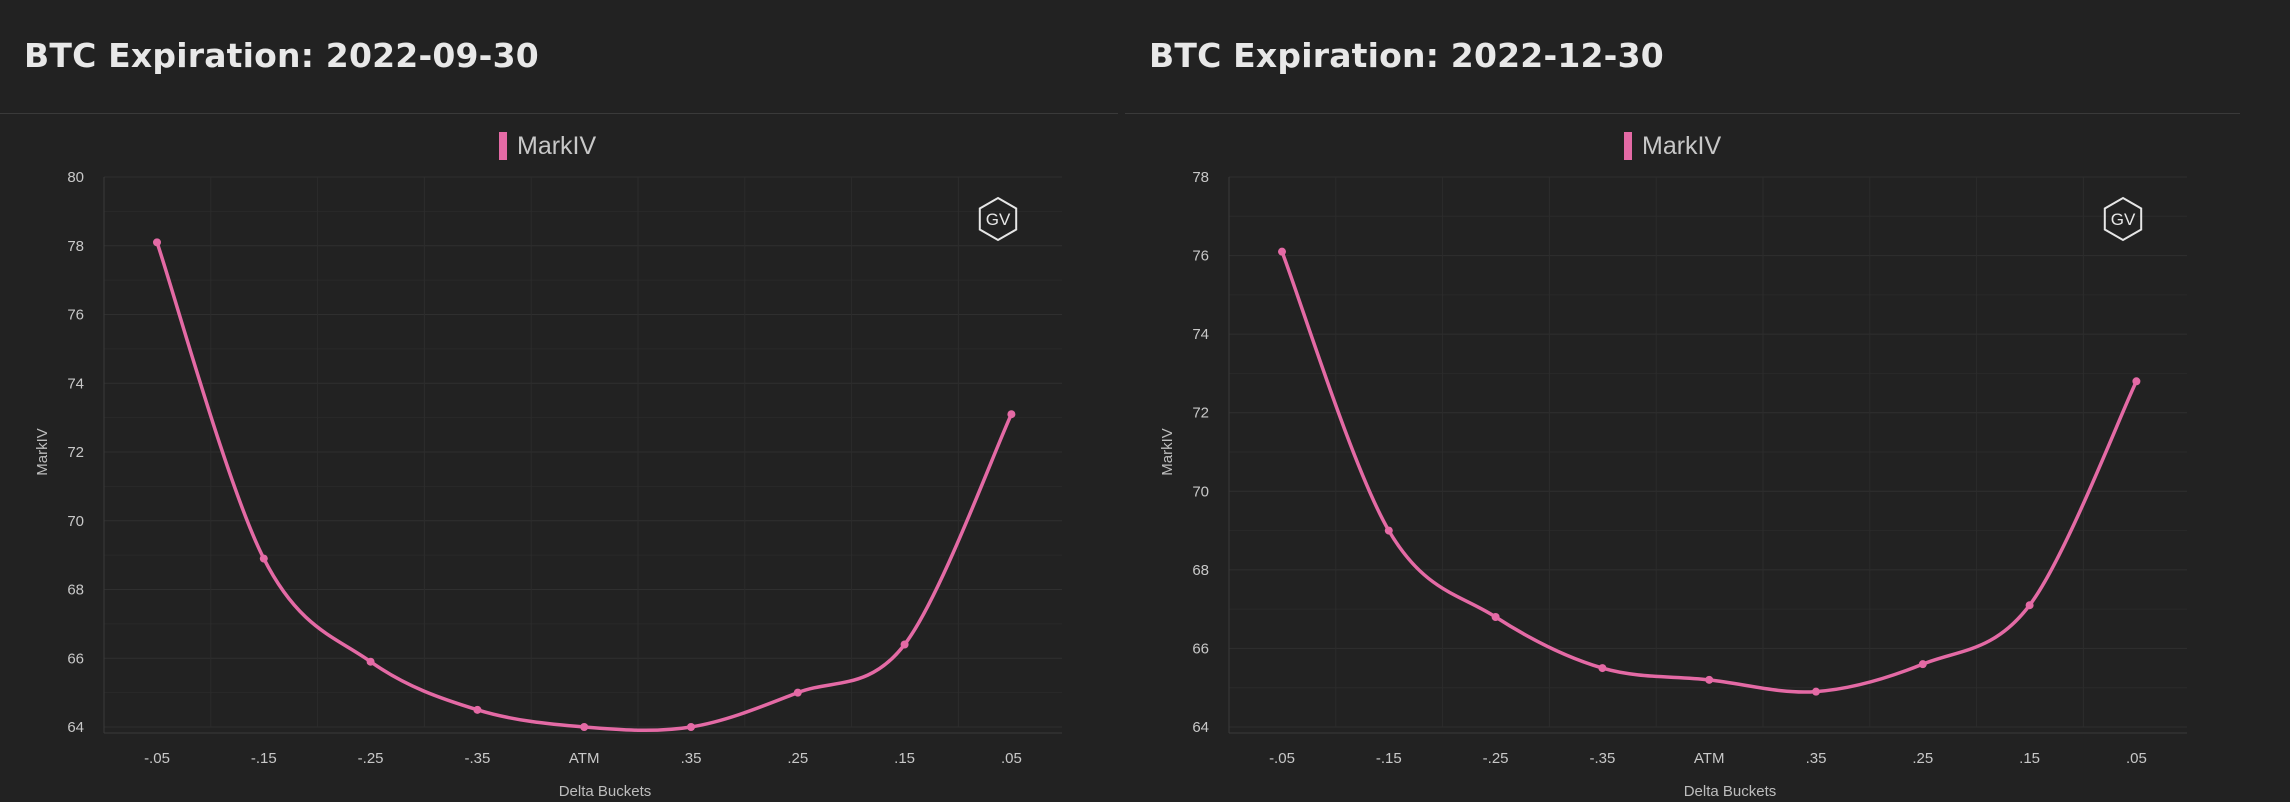 The image size is (2290, 802). I want to click on chart-1-x-tick-label: -.25, so click(371, 758).